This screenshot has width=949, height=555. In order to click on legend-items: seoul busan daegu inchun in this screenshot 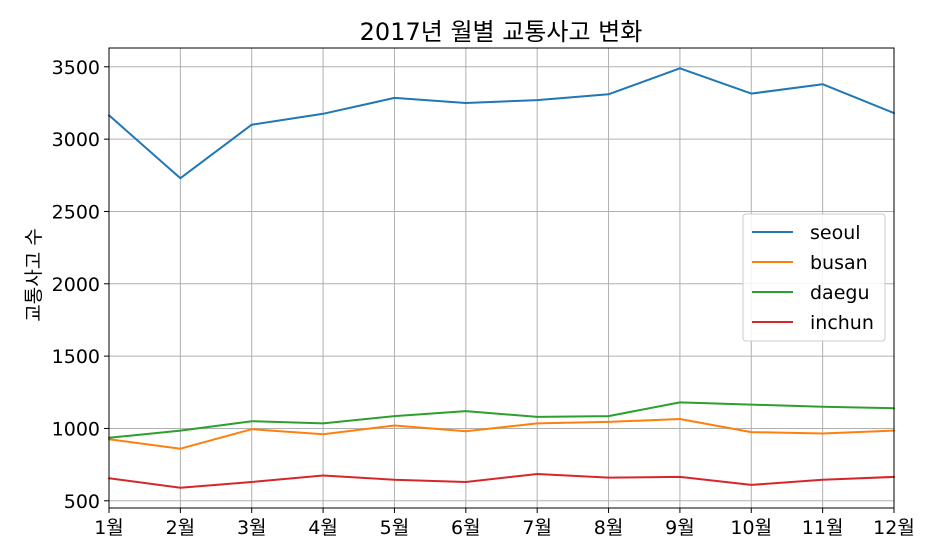, I will do `click(813, 278)`.